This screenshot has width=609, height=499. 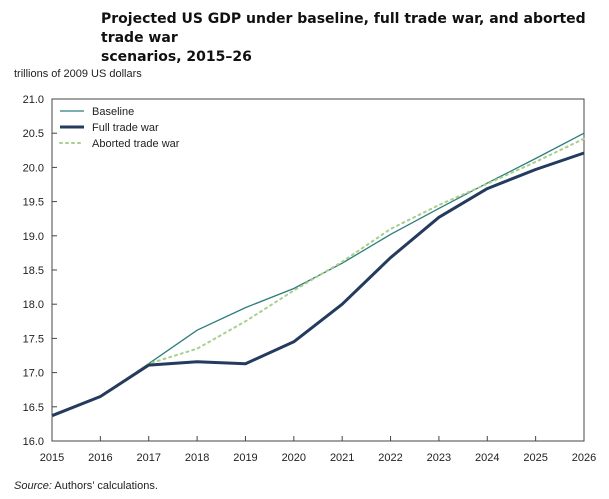 What do you see at coordinates (100, 458) in the screenshot?
I see `x-tick-label: 2016` at bounding box center [100, 458].